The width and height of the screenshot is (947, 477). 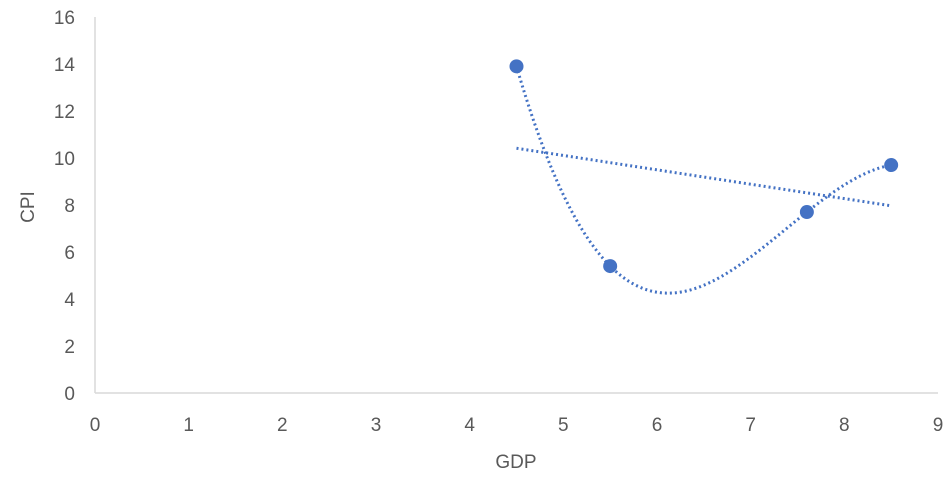 I want to click on y-tick-label: 14, so click(x=65, y=65).